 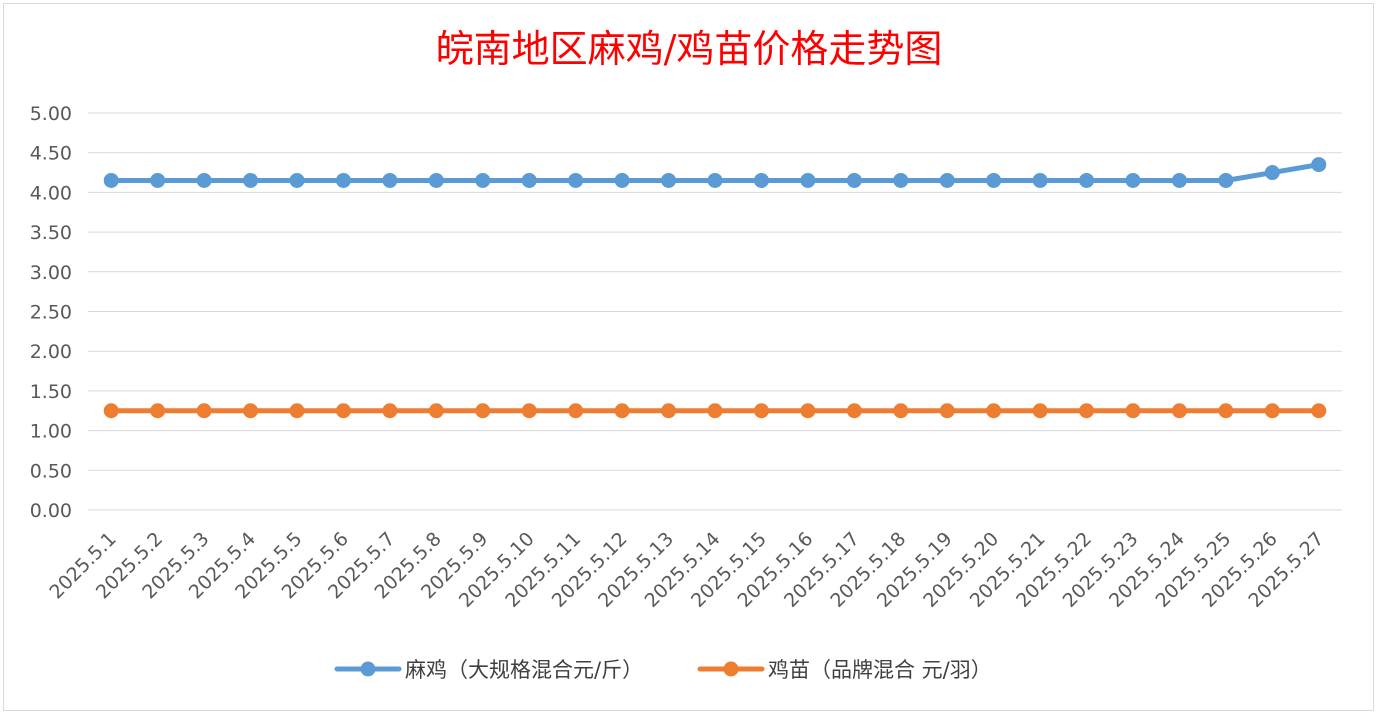 What do you see at coordinates (51, 432) in the screenshot?
I see `y-tick-label: 1.00` at bounding box center [51, 432].